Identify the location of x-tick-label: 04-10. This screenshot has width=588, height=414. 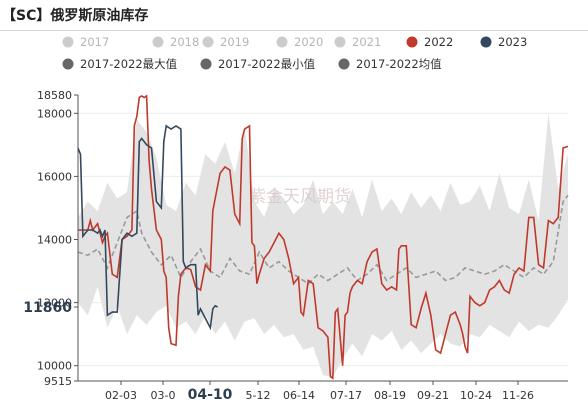
(210, 395).